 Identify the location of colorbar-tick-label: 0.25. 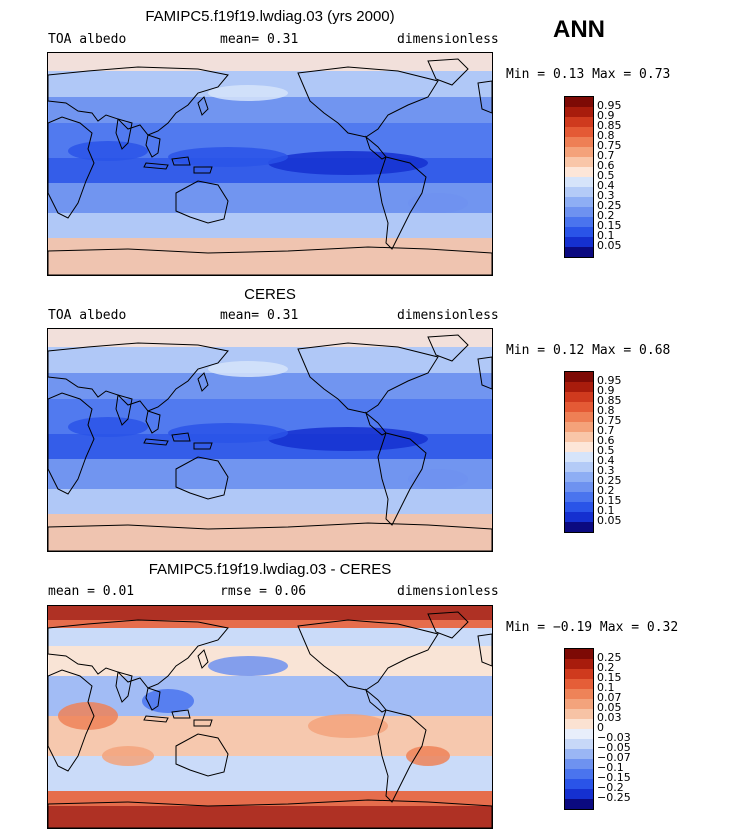
(609, 657).